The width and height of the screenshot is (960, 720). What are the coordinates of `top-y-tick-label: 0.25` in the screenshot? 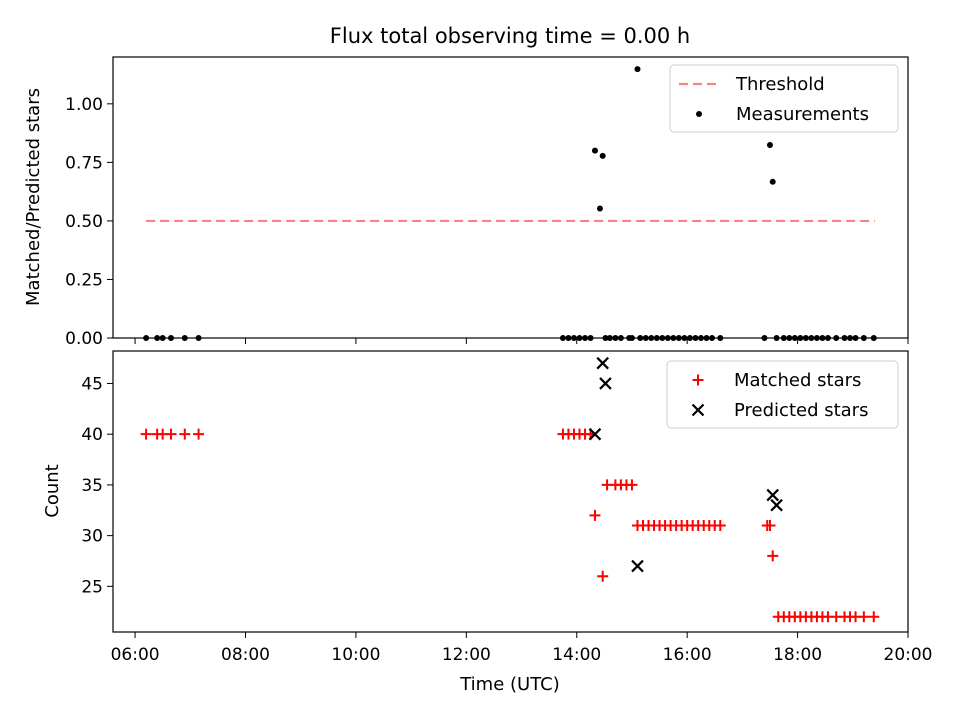 It's located at (84, 280).